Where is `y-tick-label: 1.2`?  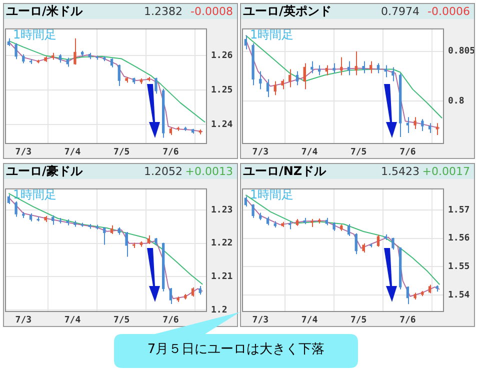 y-tick-label: 1.2 is located at coordinates (219, 310).